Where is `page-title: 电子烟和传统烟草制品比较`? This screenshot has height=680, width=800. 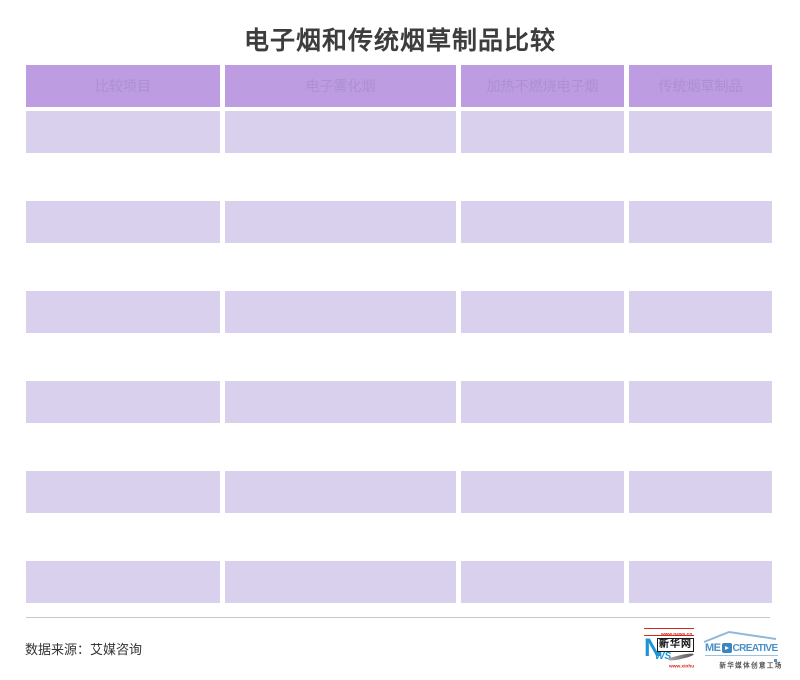
page-title: 电子烟和传统烟草制品比较 is located at coordinates (399, 41).